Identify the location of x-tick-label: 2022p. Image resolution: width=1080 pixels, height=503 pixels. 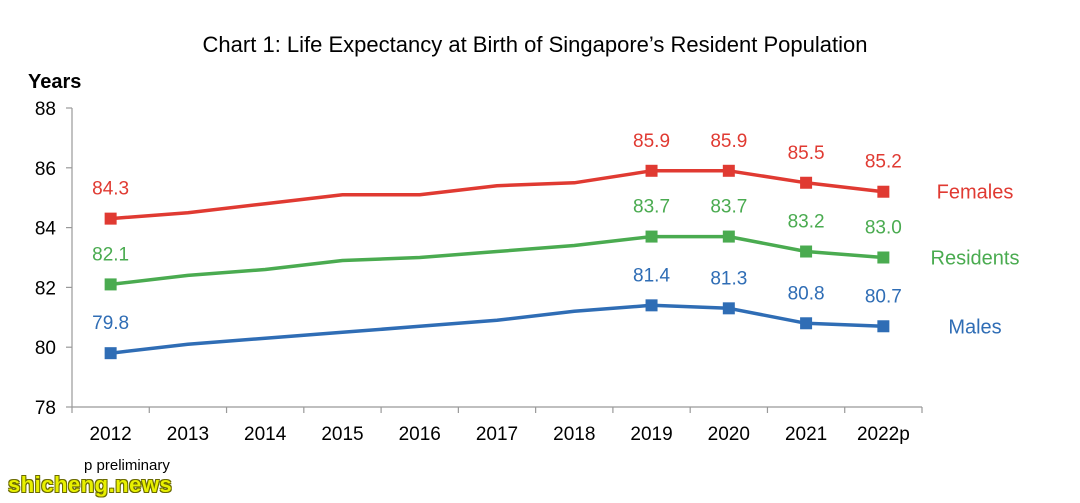
(883, 434).